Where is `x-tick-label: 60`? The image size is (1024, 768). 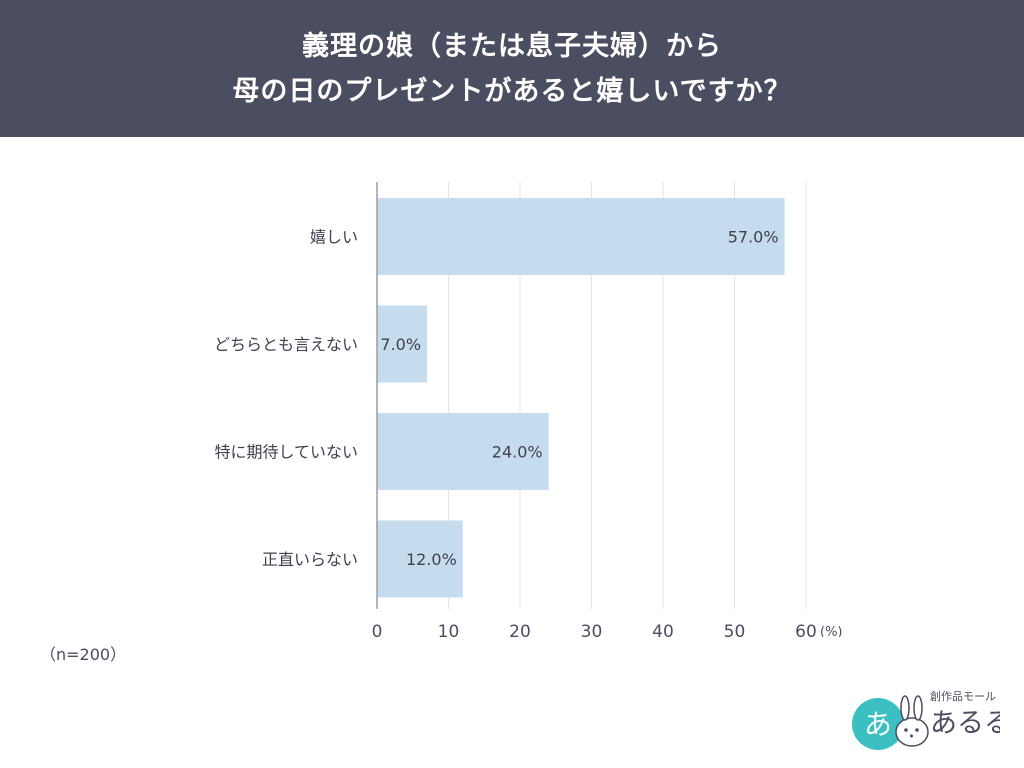
x-tick-label: 60 is located at coordinates (806, 629).